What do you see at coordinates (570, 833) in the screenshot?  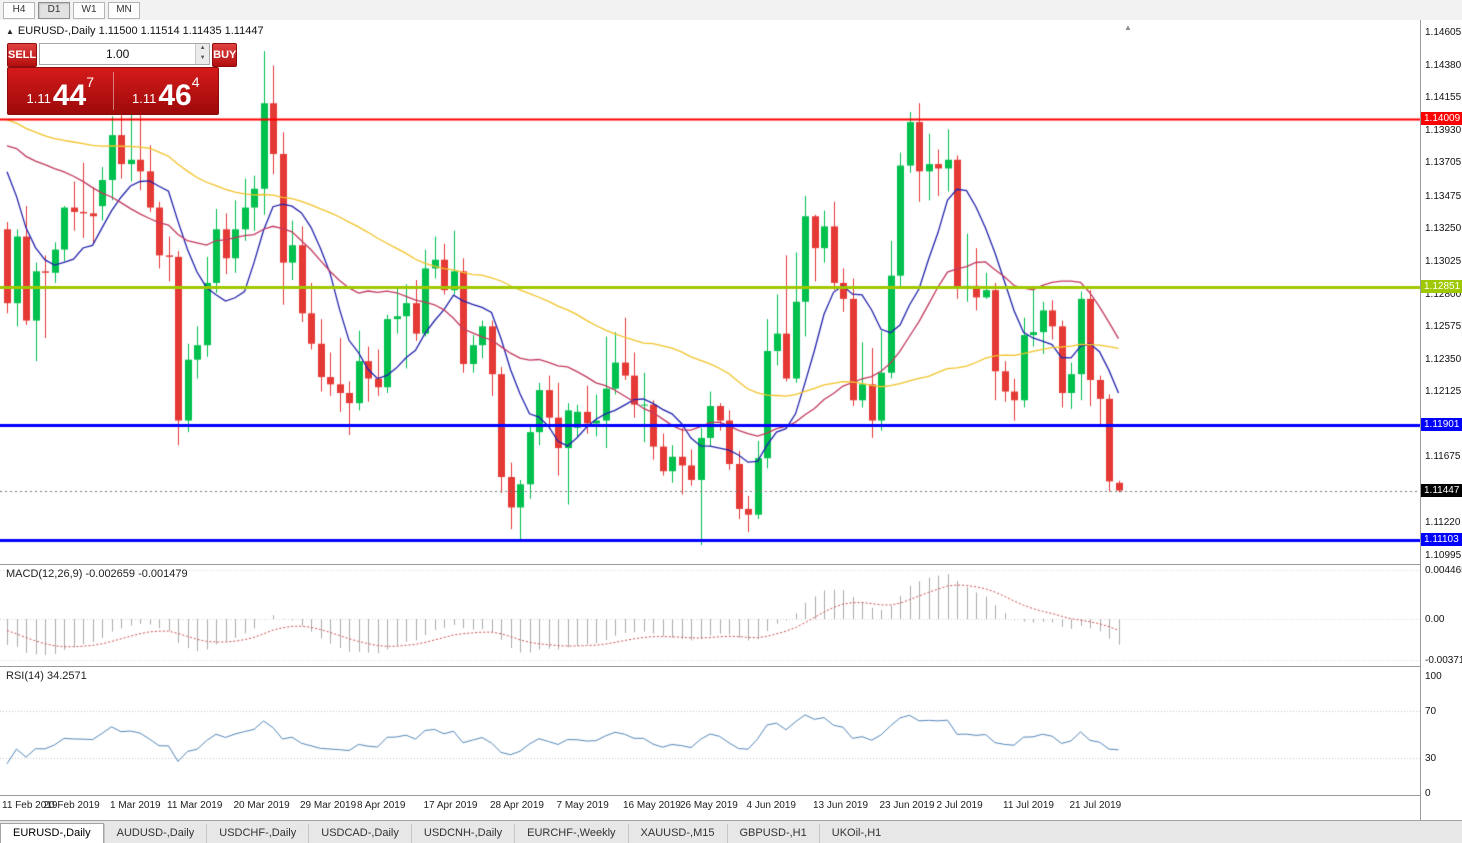 I see `symbol-tab-5: EURCHF-,Weekly` at bounding box center [570, 833].